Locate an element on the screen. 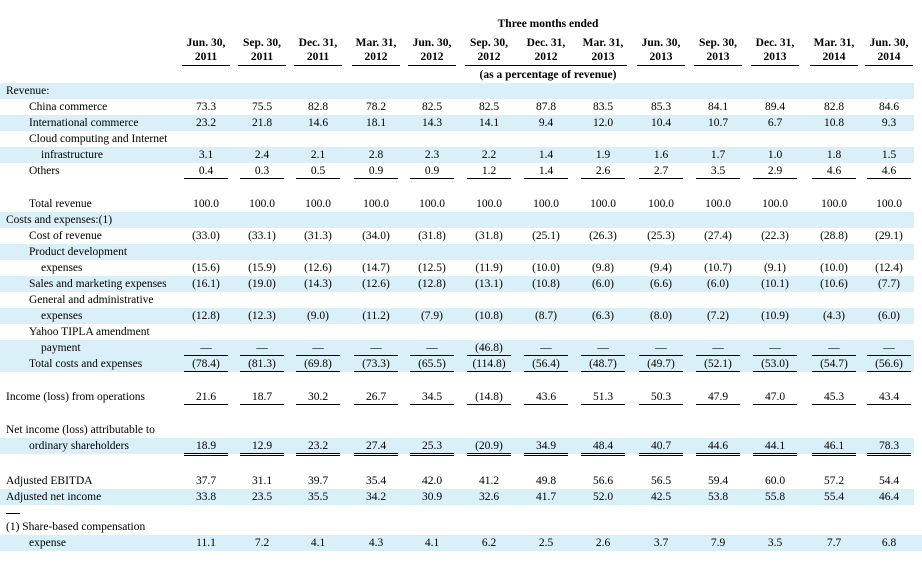  row-label: General and administrative is located at coordinates (91, 300).